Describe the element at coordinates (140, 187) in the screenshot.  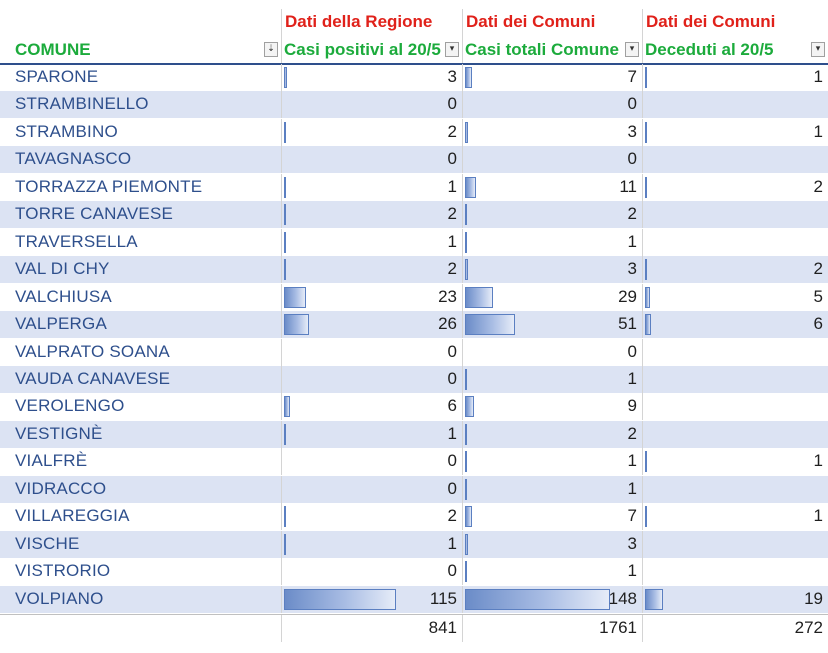
I see `comune-cell: TORRAZZA PIEMONTE` at that location.